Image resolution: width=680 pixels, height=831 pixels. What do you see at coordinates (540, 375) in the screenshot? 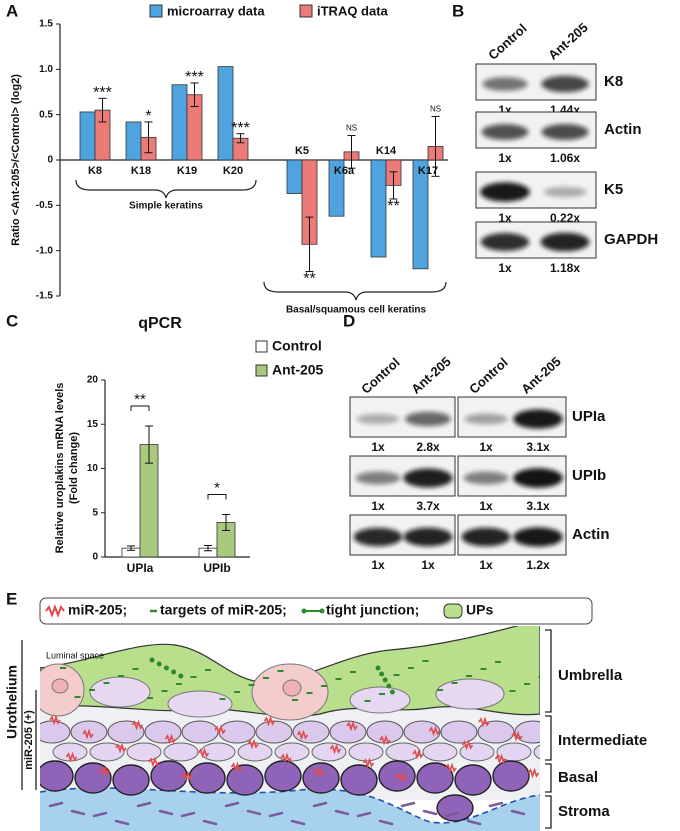
I see `column-header: Ant-205` at bounding box center [540, 375].